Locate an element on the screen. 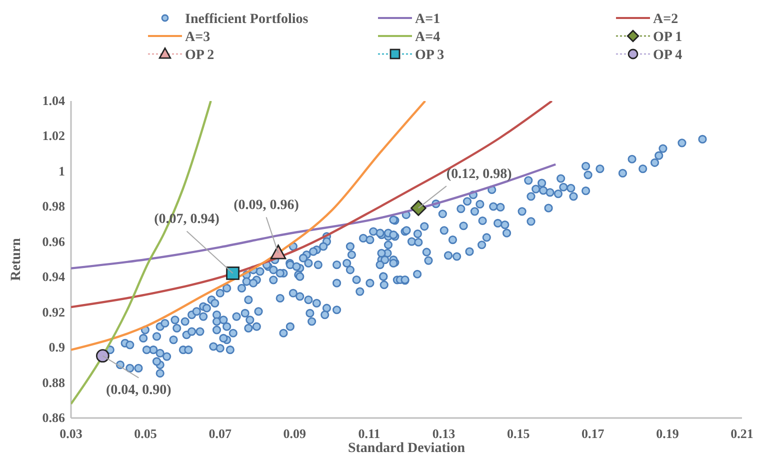 The image size is (772, 456). legend-label: A=1 is located at coordinates (427, 19).